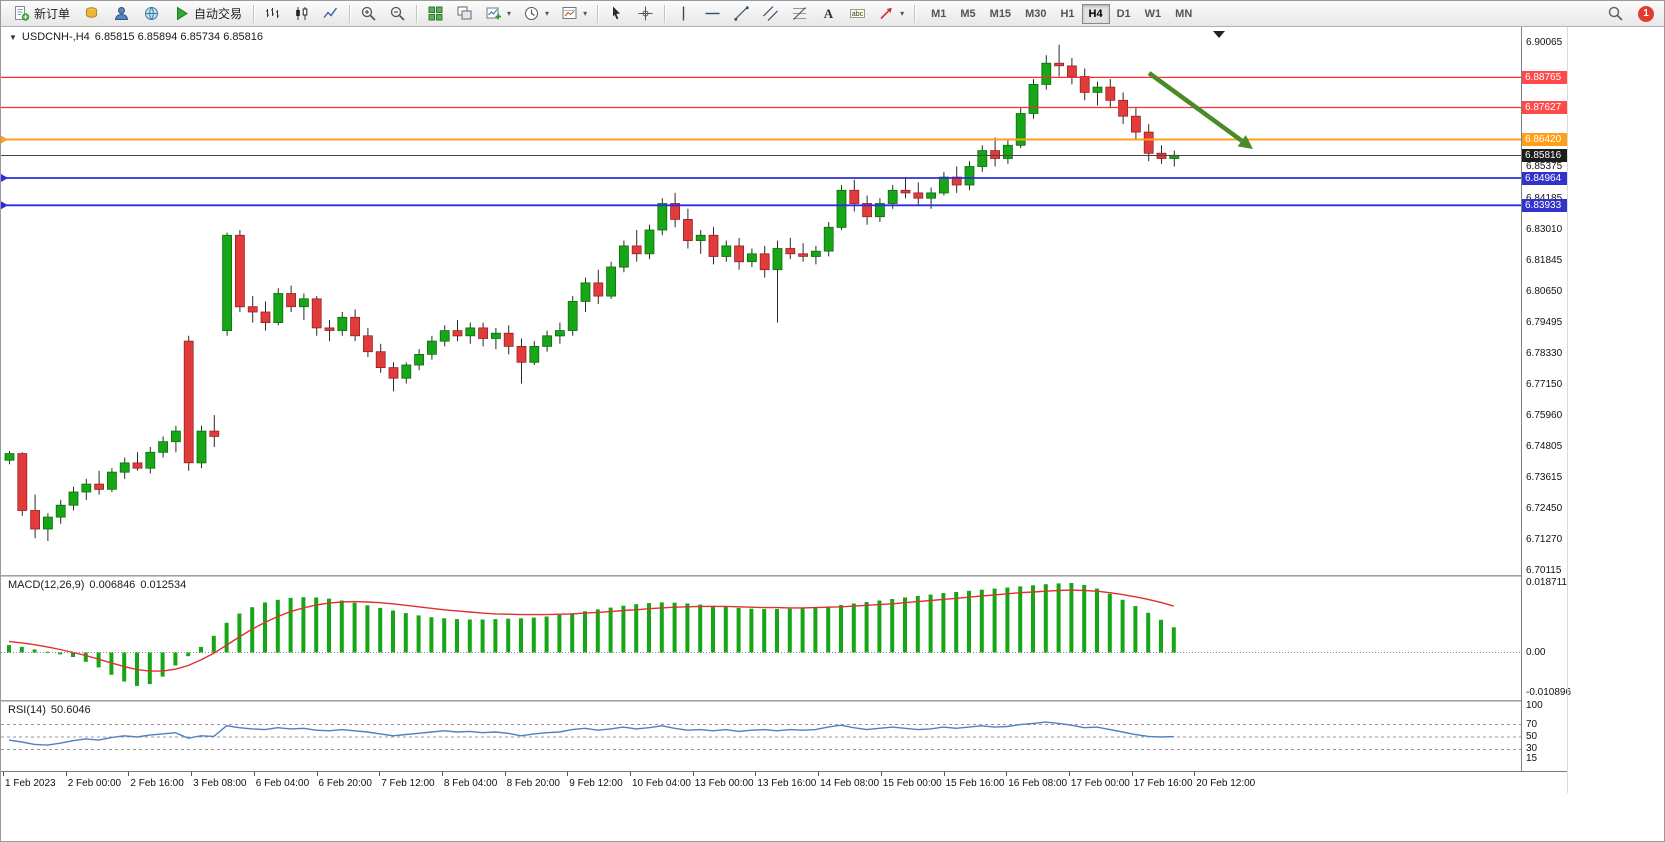 The width and height of the screenshot is (1665, 842). I want to click on price-tick-label: 70, so click(1532, 724).